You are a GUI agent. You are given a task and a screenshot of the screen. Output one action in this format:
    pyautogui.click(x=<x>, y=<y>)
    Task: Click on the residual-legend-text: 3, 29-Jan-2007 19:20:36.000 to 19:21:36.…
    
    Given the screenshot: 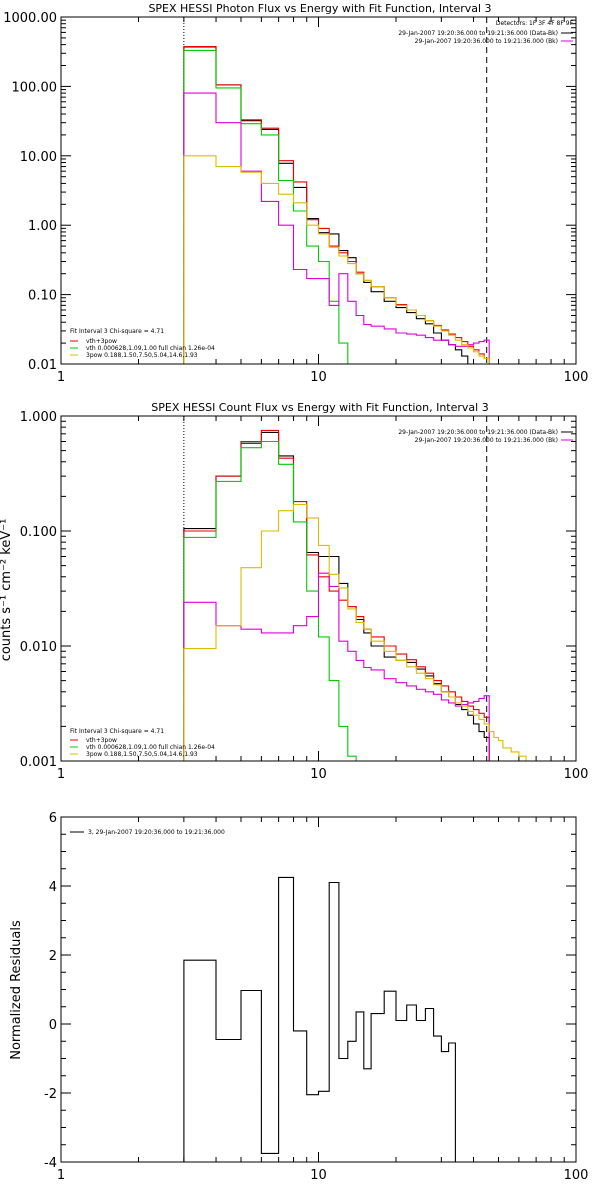 What is the action you would take?
    pyautogui.click(x=156, y=832)
    